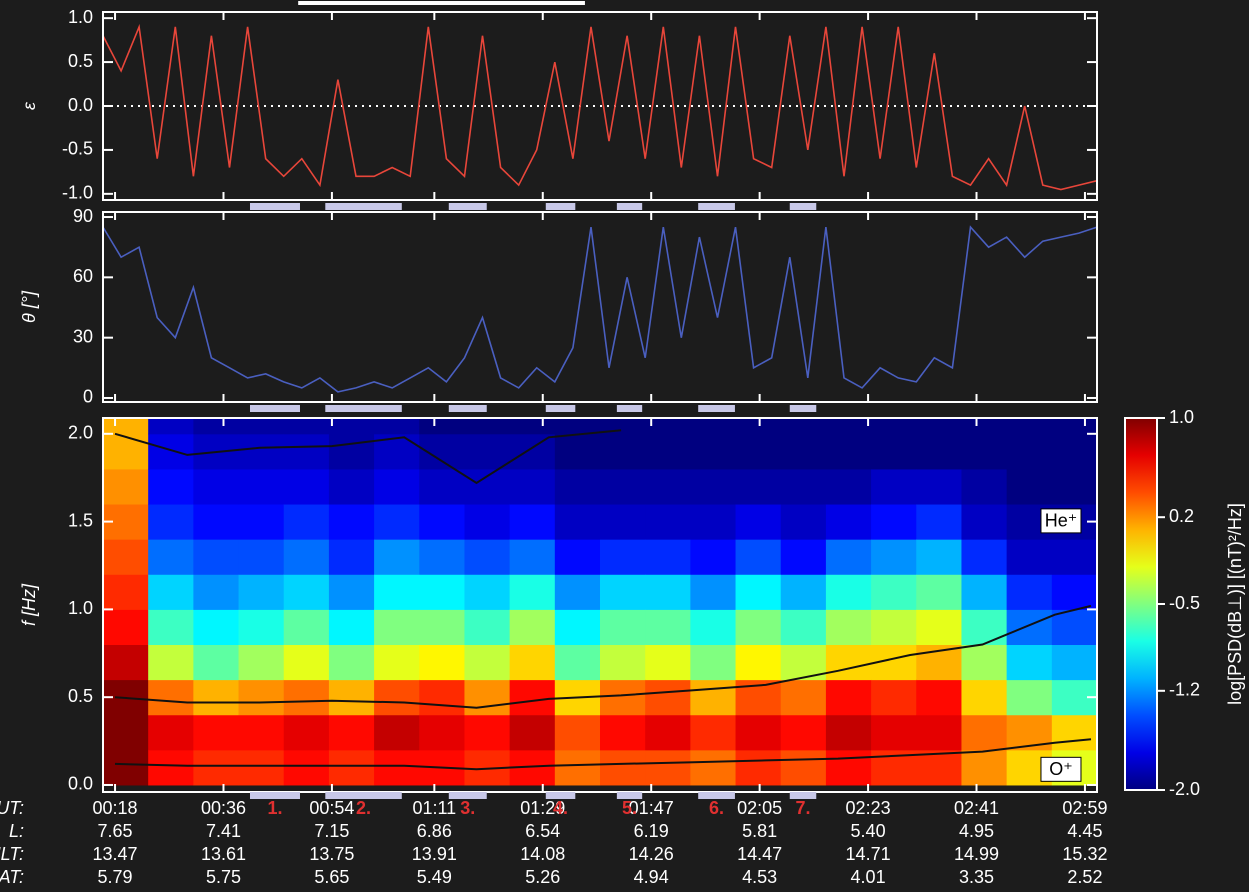 The image size is (1249, 892). What do you see at coordinates (976, 854) in the screenshot?
I see `table-cell: 14.99` at bounding box center [976, 854].